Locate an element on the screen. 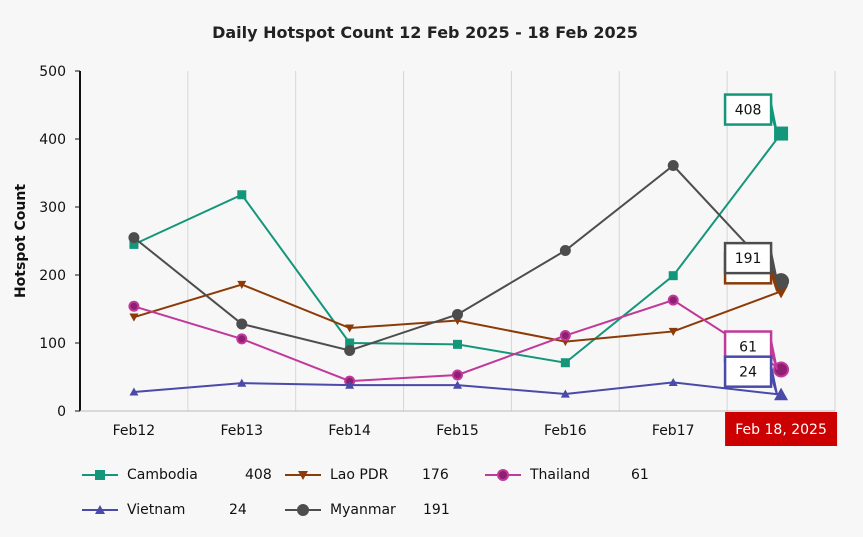  legend-value: 408 is located at coordinates (258, 475).